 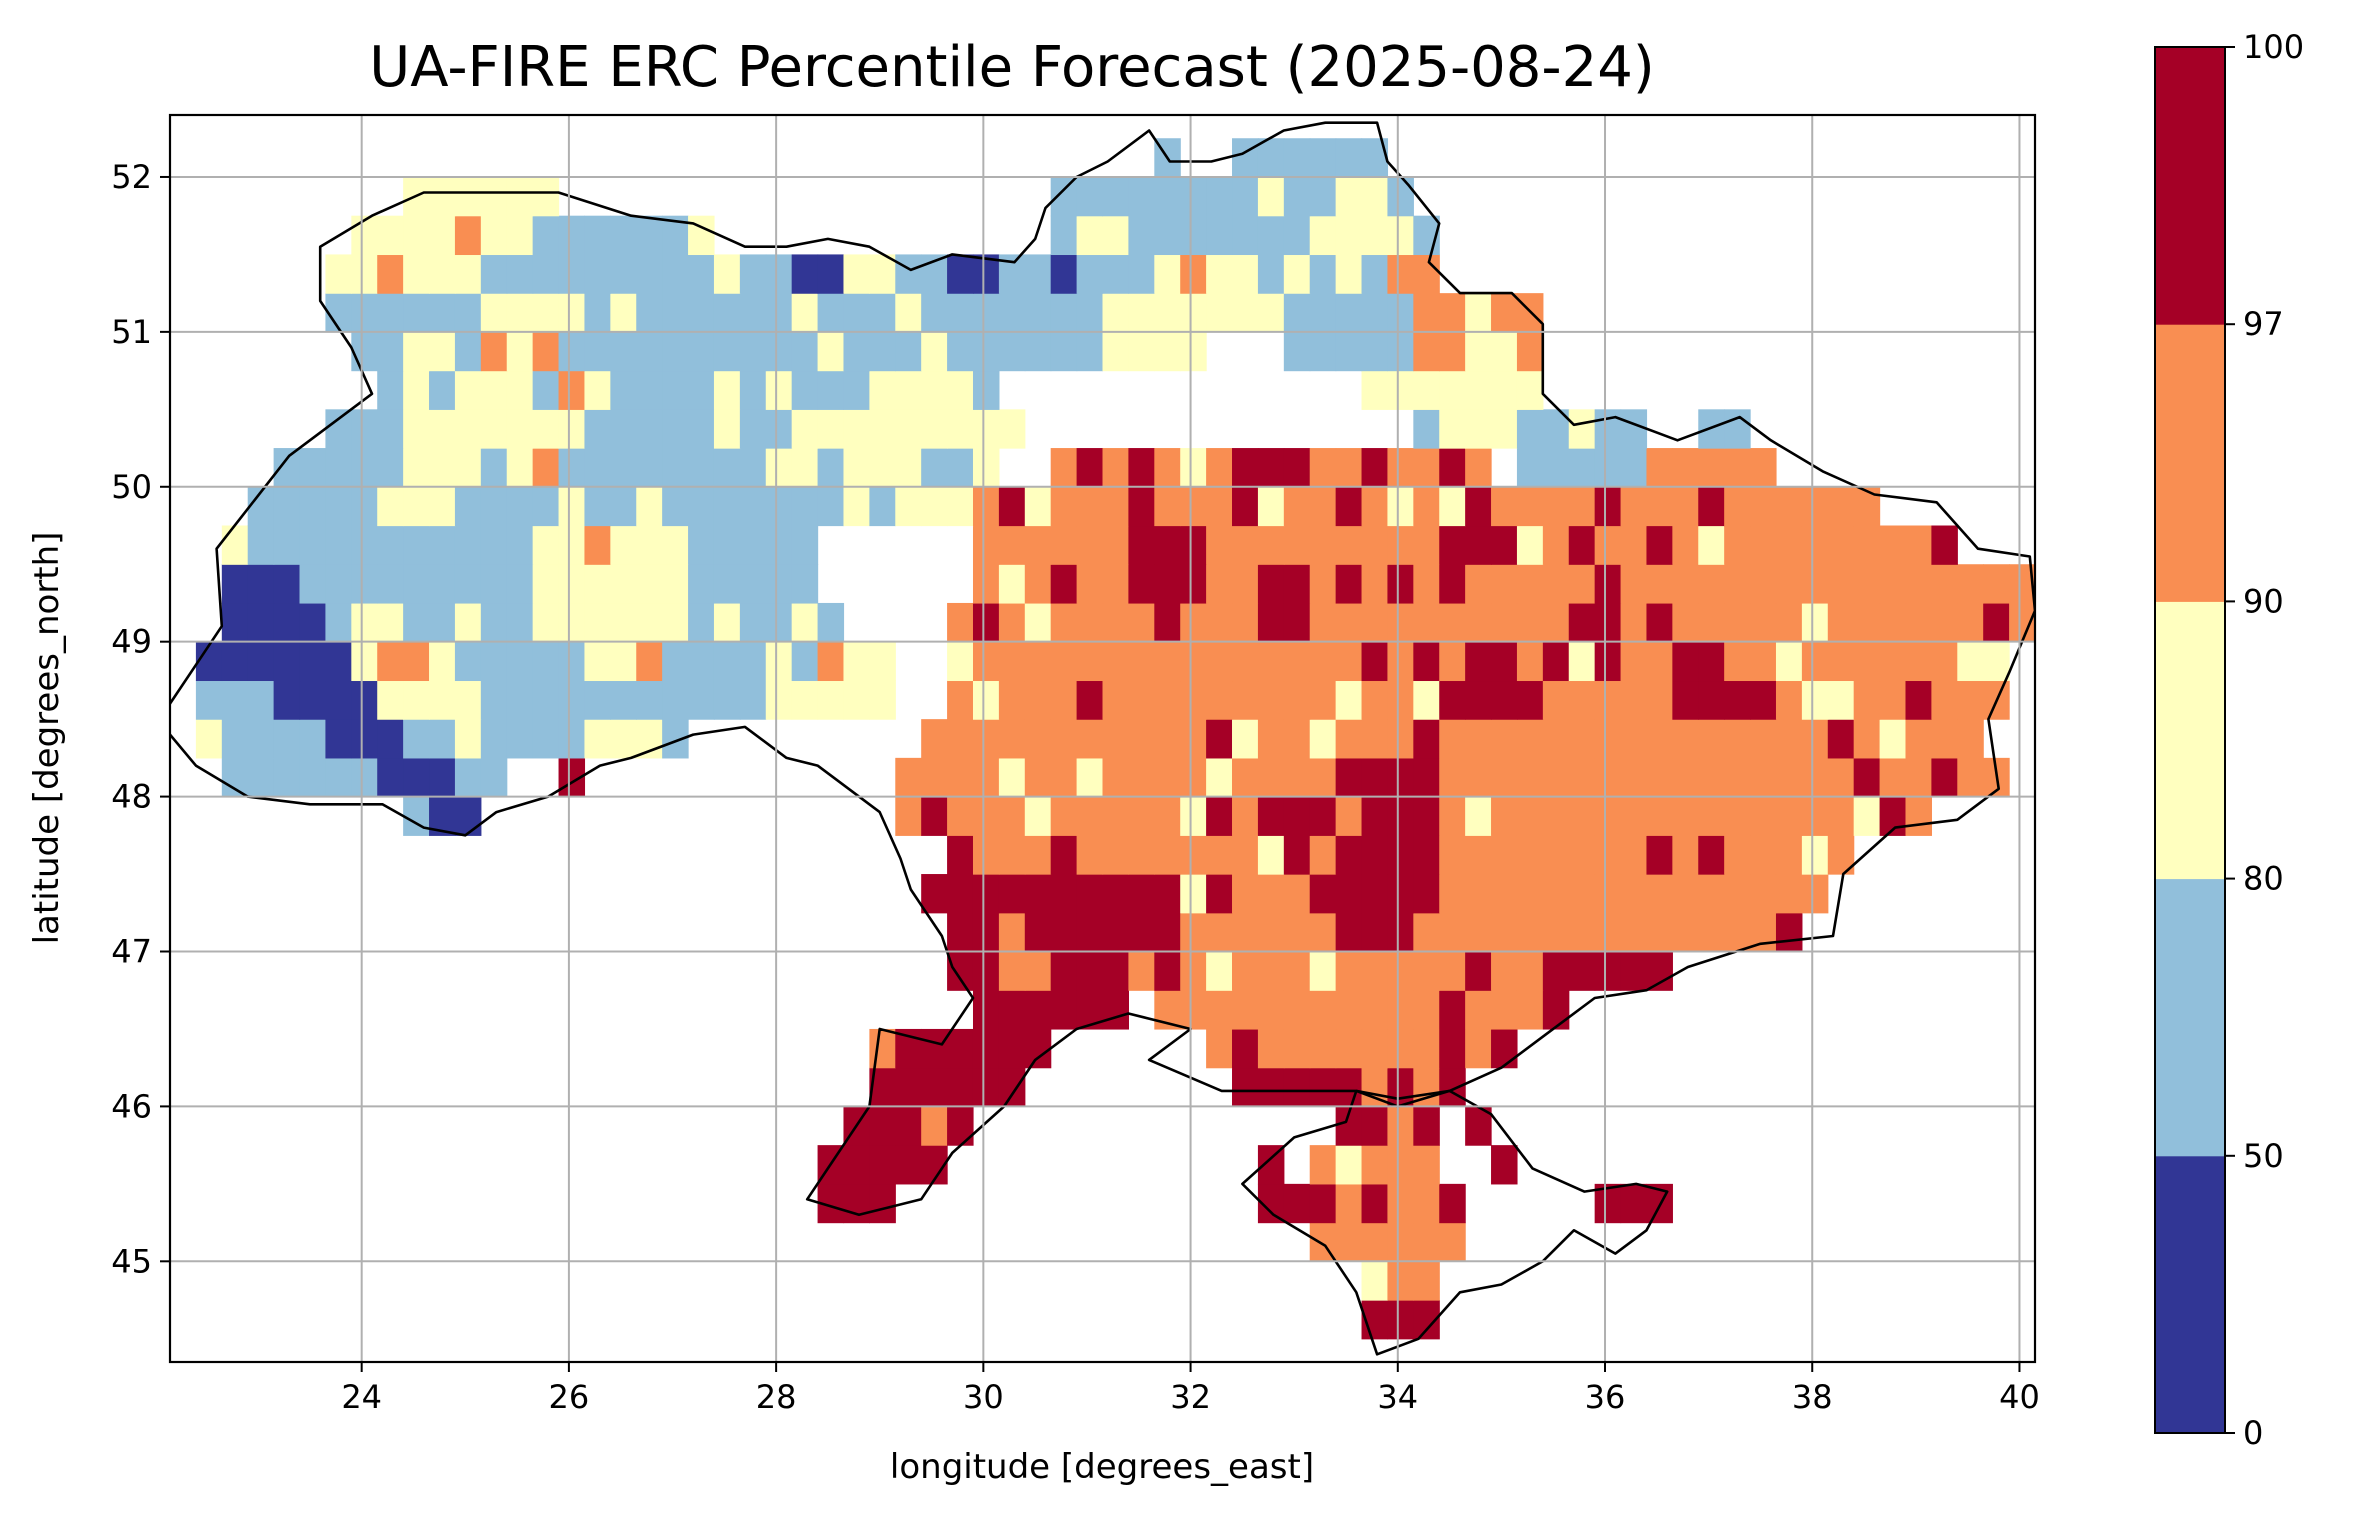 I want to click on colorbar-tick-label: 90, so click(x=2263, y=601).